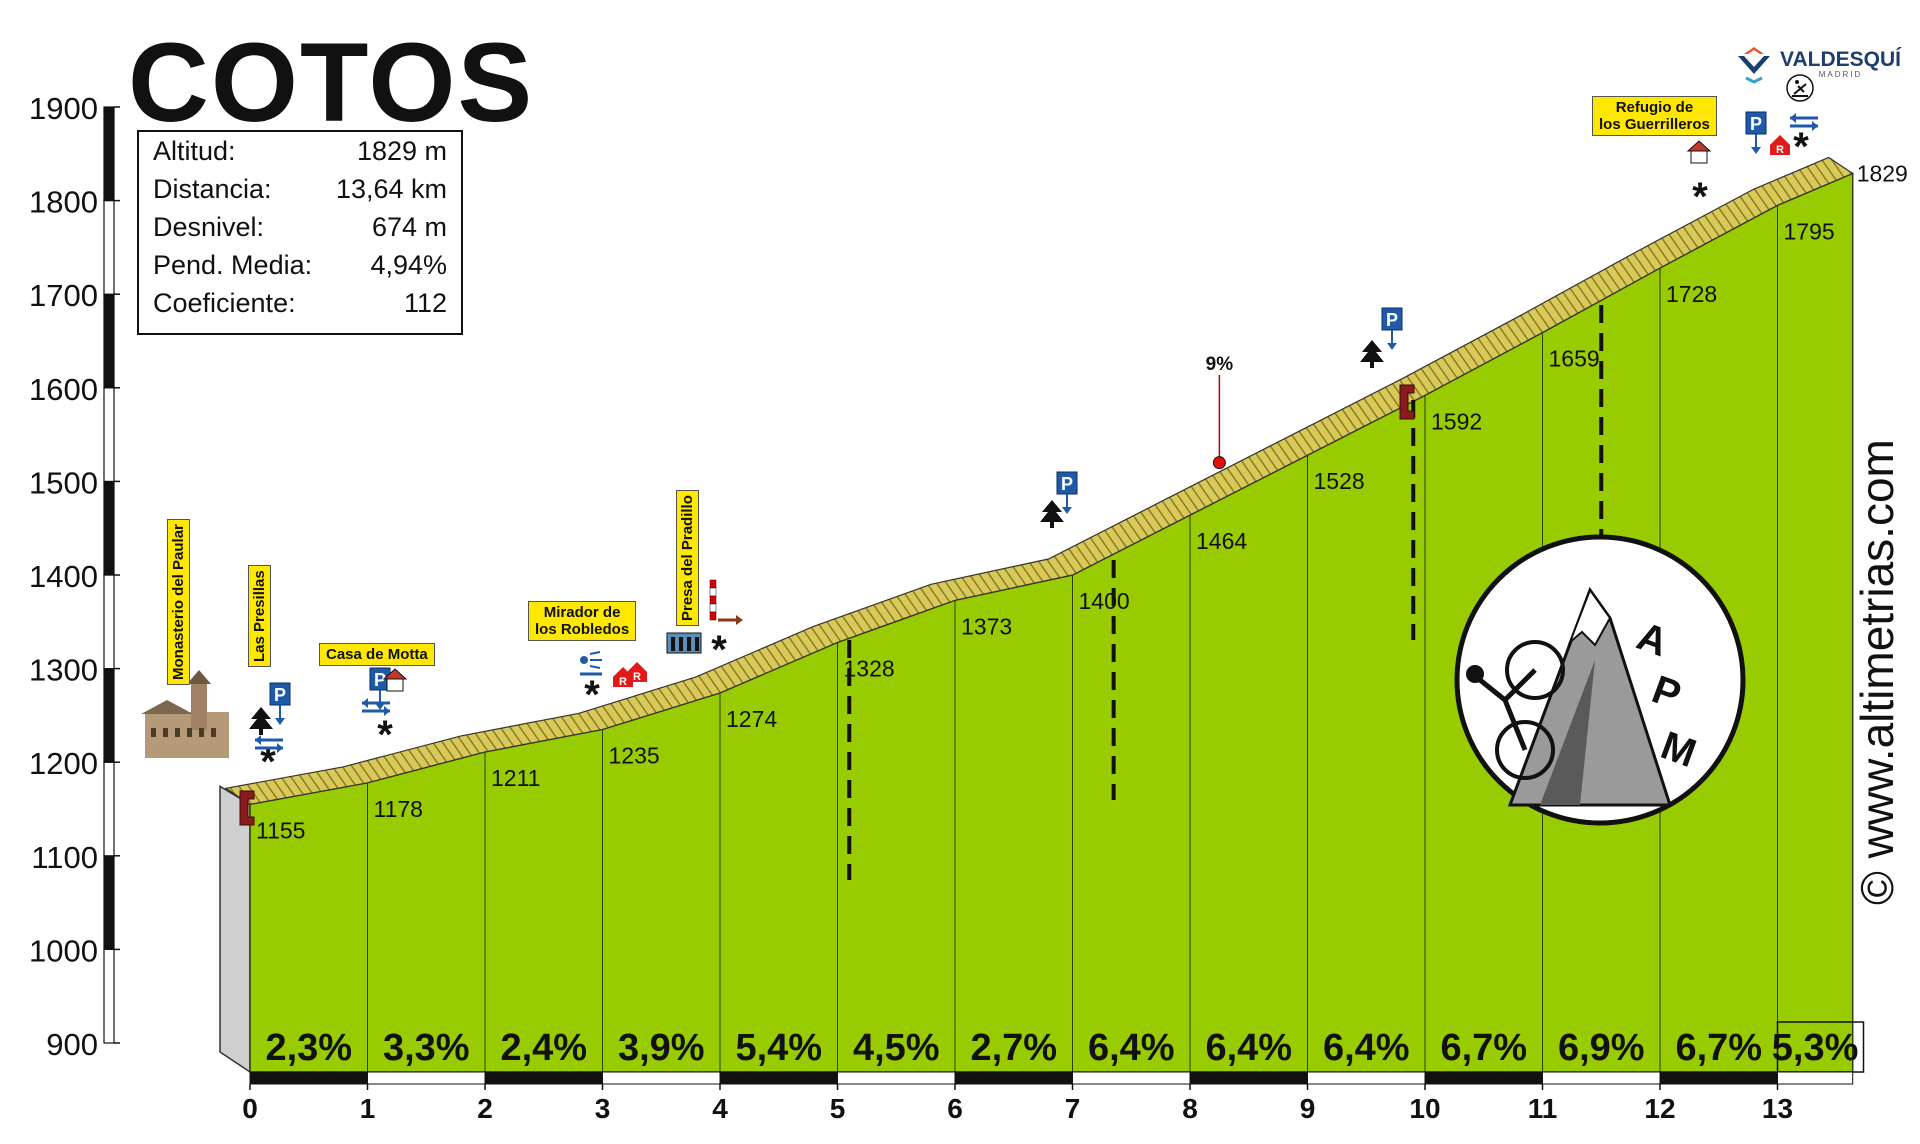 The height and width of the screenshot is (1144, 1920). Describe the element at coordinates (986, 626) in the screenshot. I see `altitude-label: 1373` at that location.